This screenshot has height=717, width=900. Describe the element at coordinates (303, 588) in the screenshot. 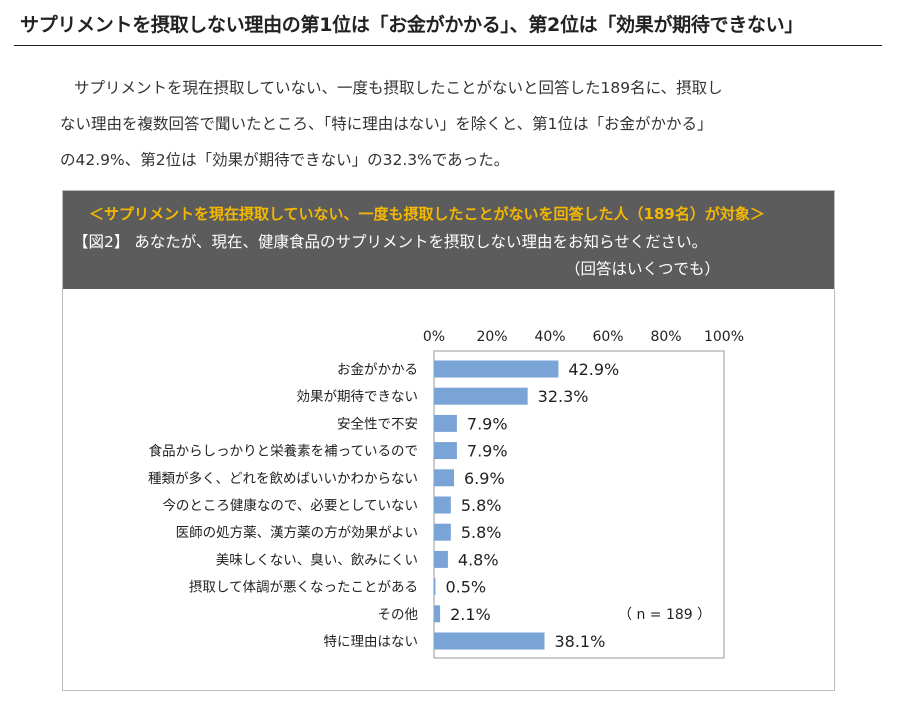

I see `category-label: 摂取して体調が悪くなったことがある` at that location.